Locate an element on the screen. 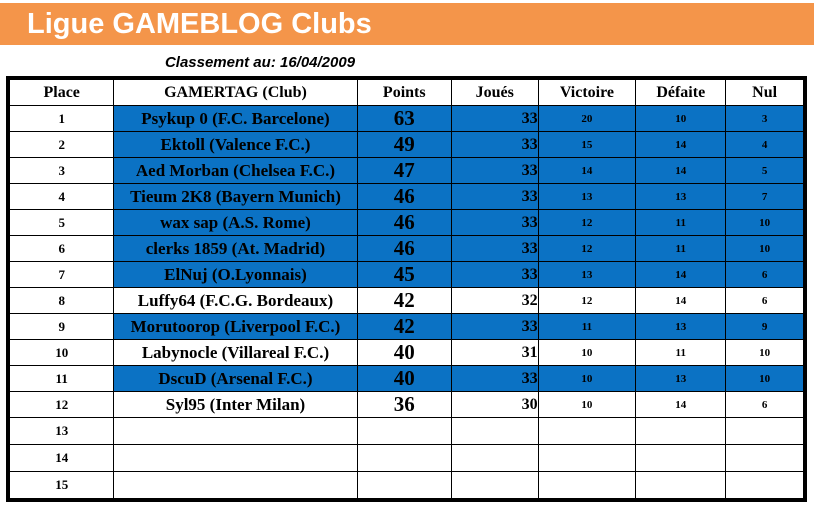  cell-gamertag: Psykup 0 (F.C. Barcelone) is located at coordinates (235, 118).